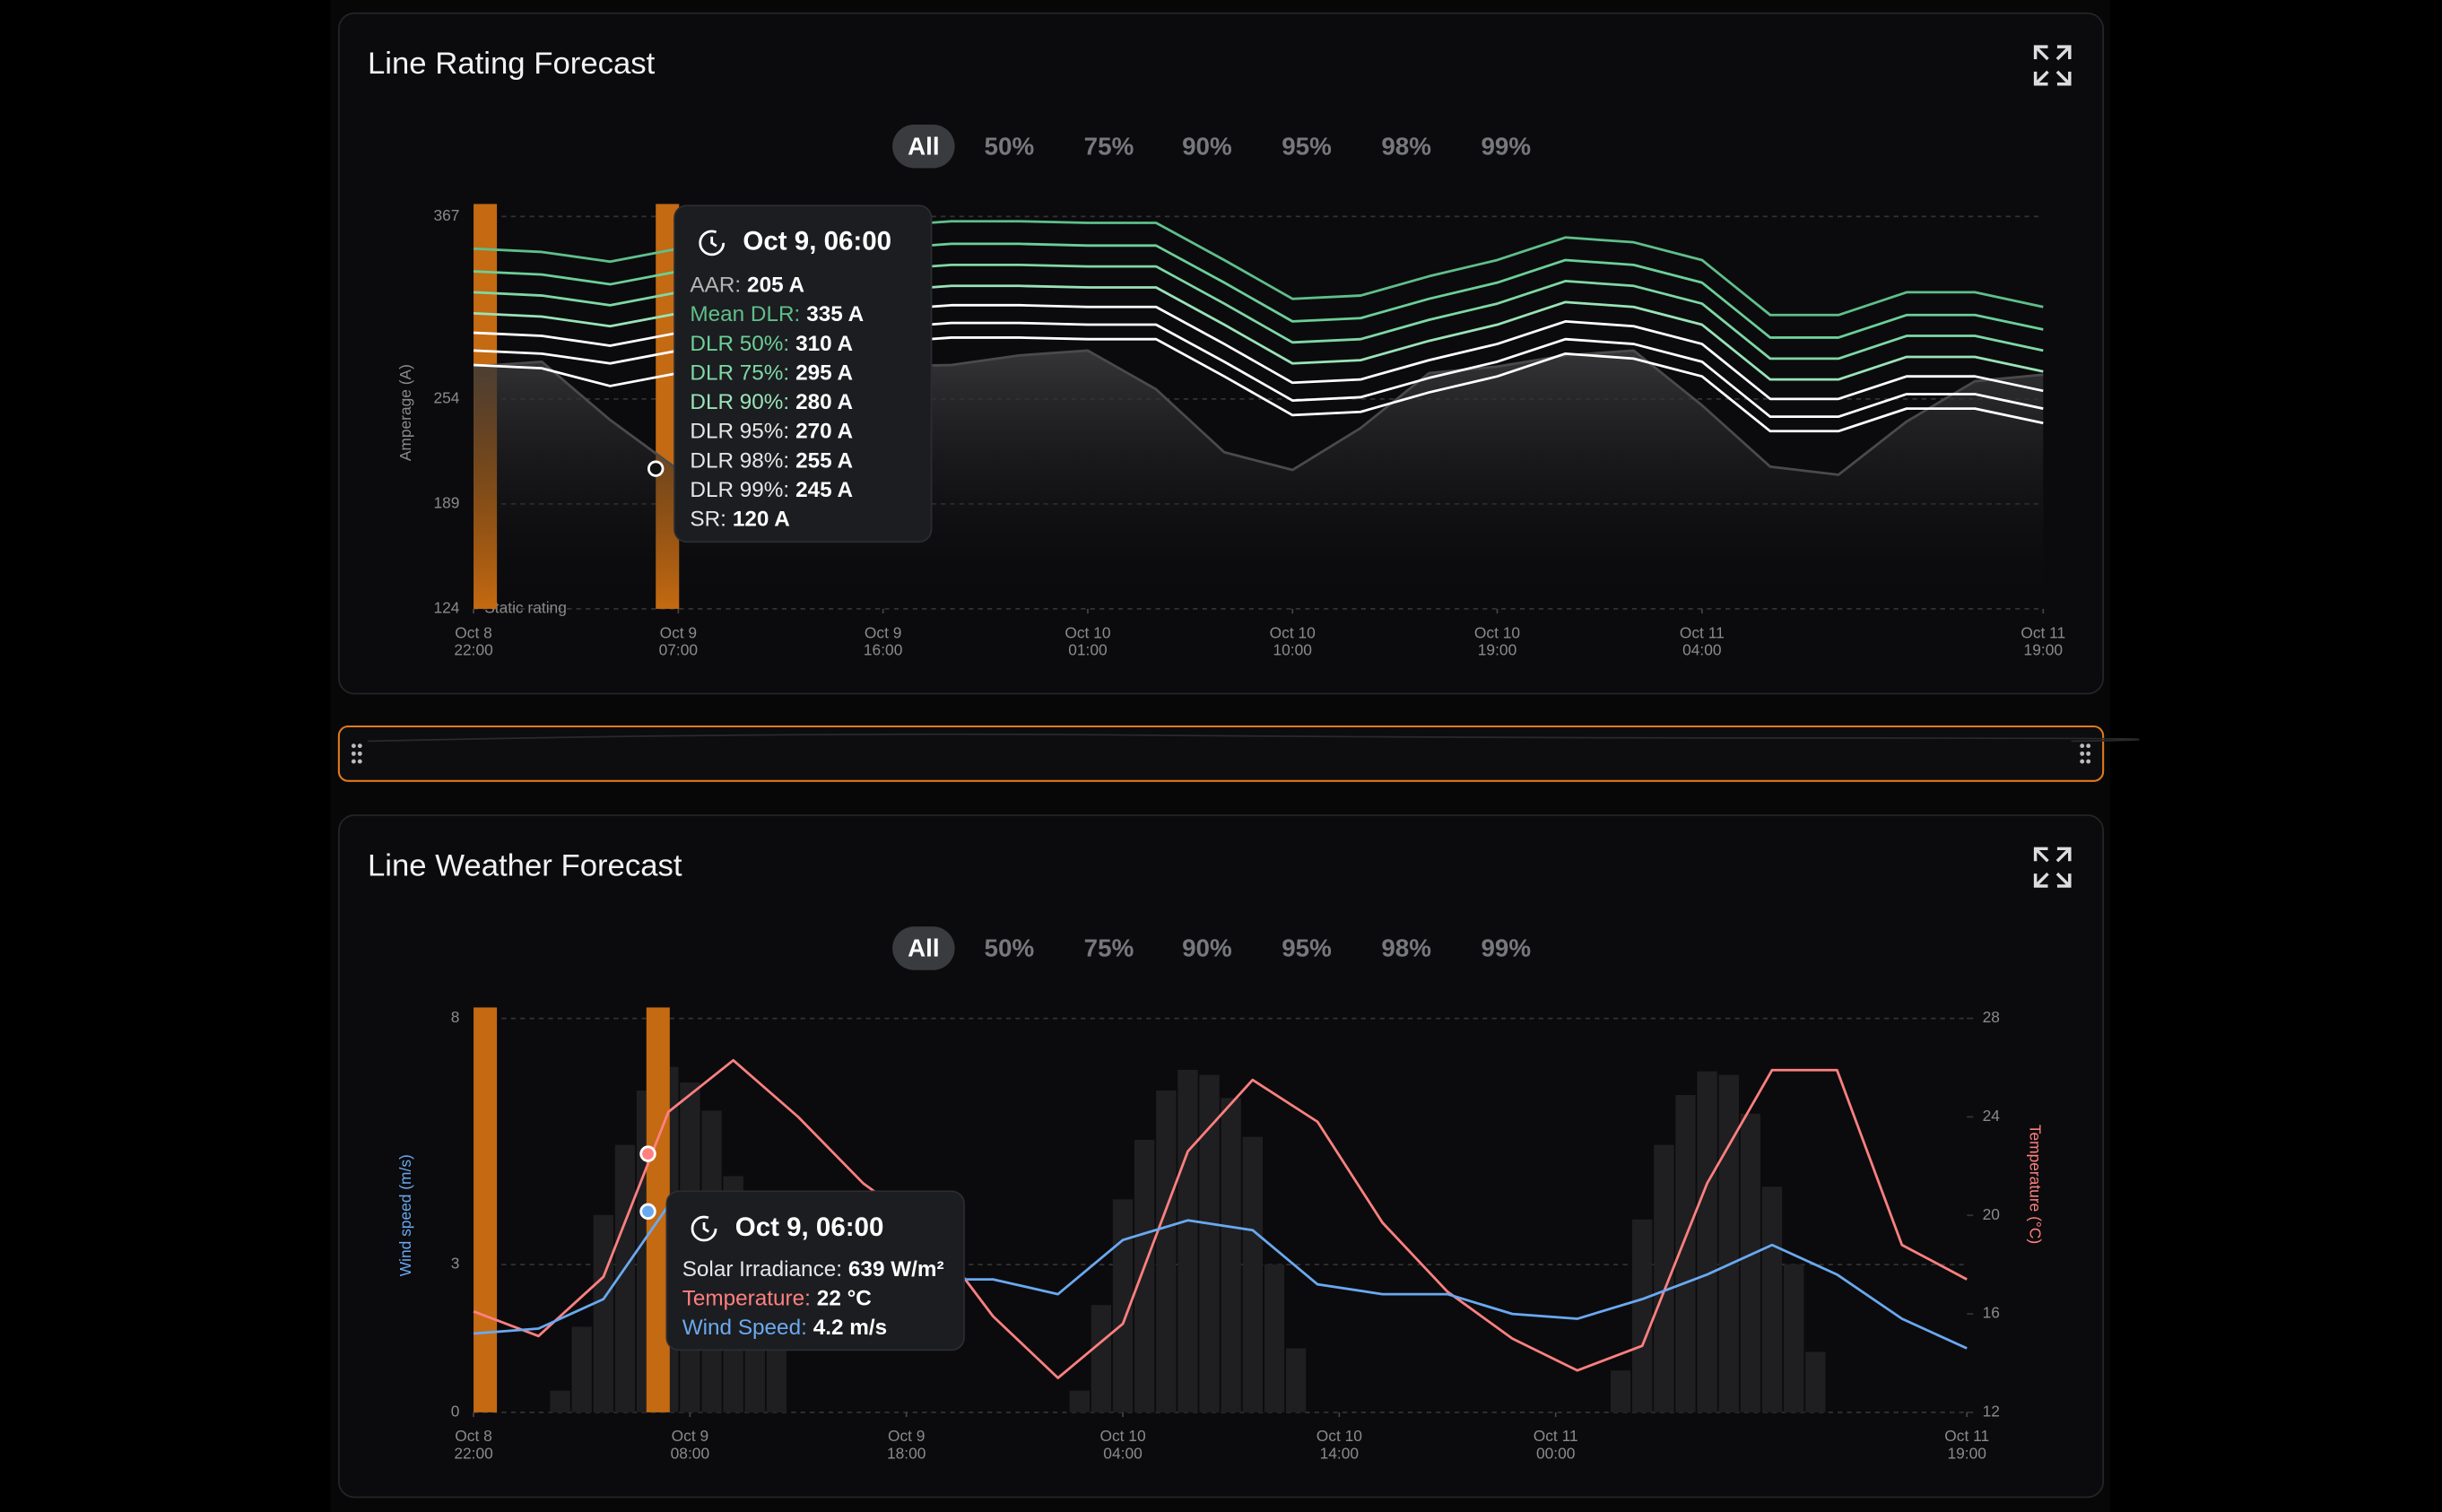  I want to click on tooltip-row: DLR 50%: 310 A, so click(772, 344).